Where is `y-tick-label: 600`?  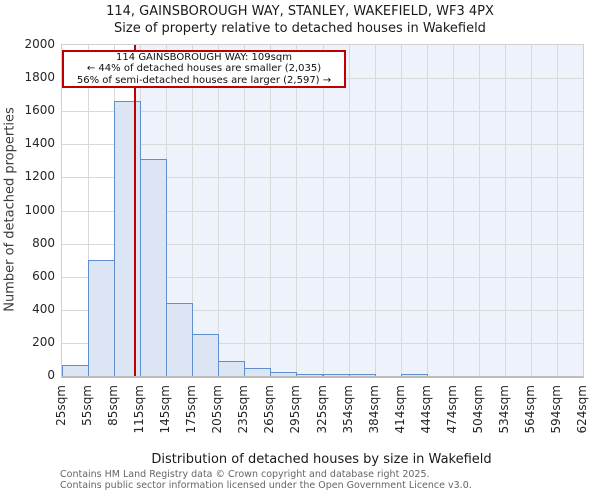
y-tick-label: 600 is located at coordinates (43, 275).